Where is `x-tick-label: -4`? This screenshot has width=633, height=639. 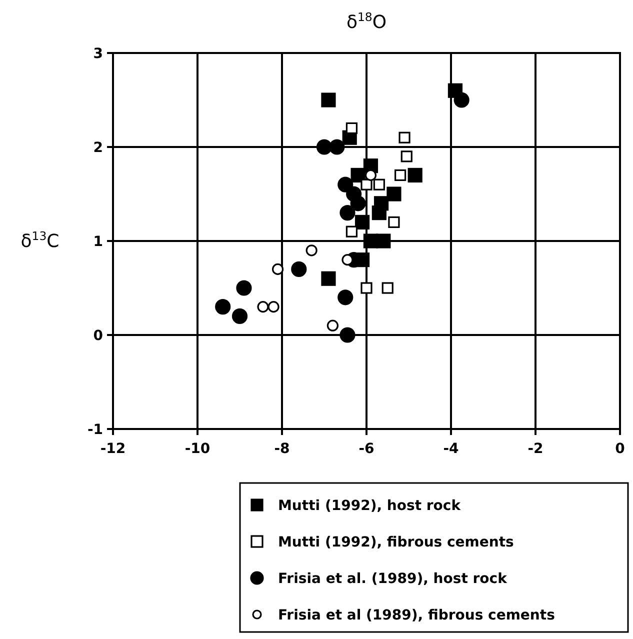
x-tick-label: -4 is located at coordinates (451, 449).